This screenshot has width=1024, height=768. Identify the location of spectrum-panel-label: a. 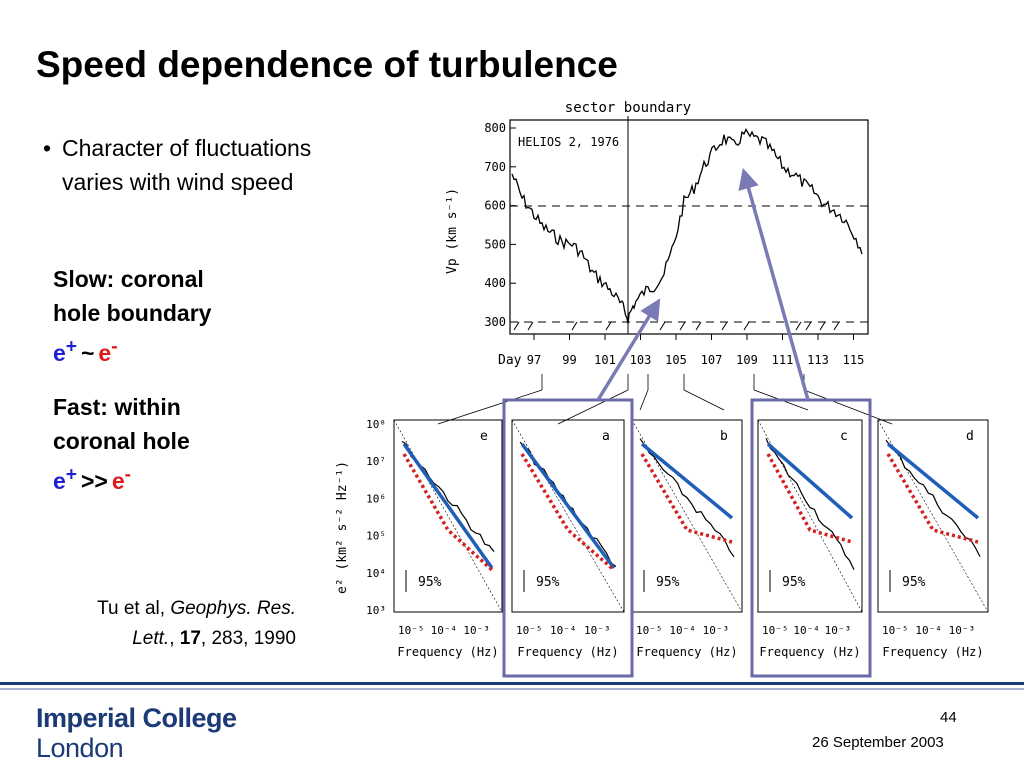
(606, 436).